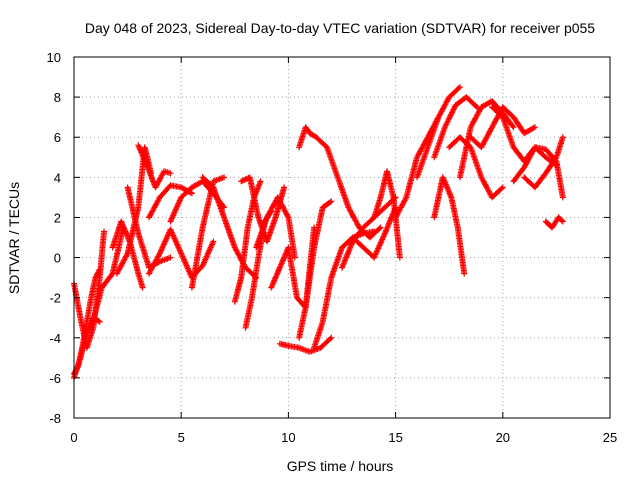 This screenshot has width=640, height=480. I want to click on y-tick-label: 4, so click(57, 177).